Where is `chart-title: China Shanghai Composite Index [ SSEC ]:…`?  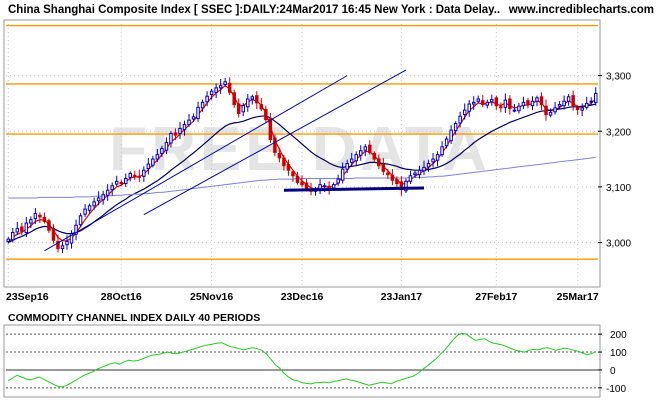
chart-title: China Shanghai Composite Index [ SSEC ]:… is located at coordinates (254, 10).